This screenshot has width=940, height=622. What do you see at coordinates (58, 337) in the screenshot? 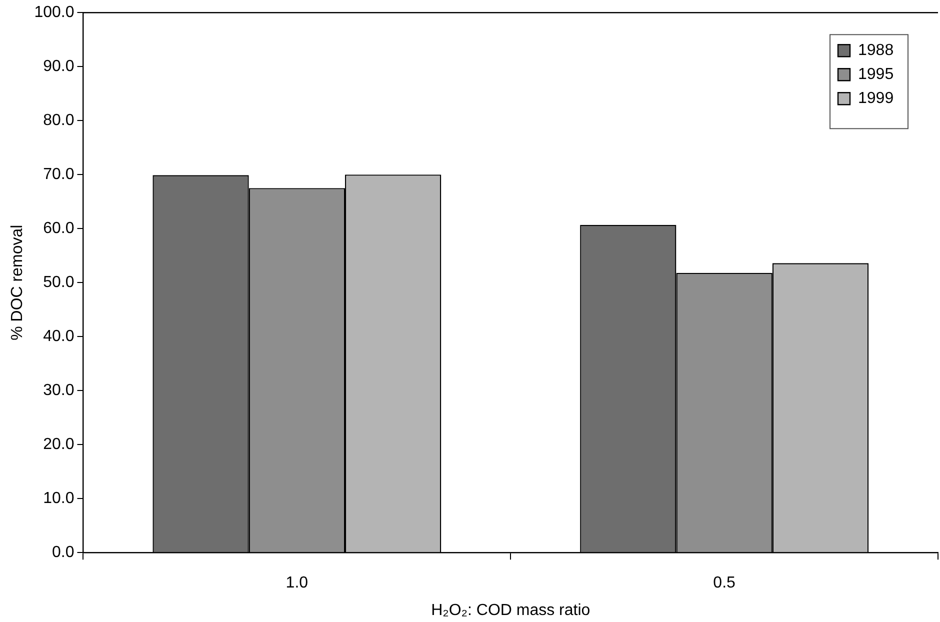
I see `y-tick-label: 40.0` at bounding box center [58, 337].